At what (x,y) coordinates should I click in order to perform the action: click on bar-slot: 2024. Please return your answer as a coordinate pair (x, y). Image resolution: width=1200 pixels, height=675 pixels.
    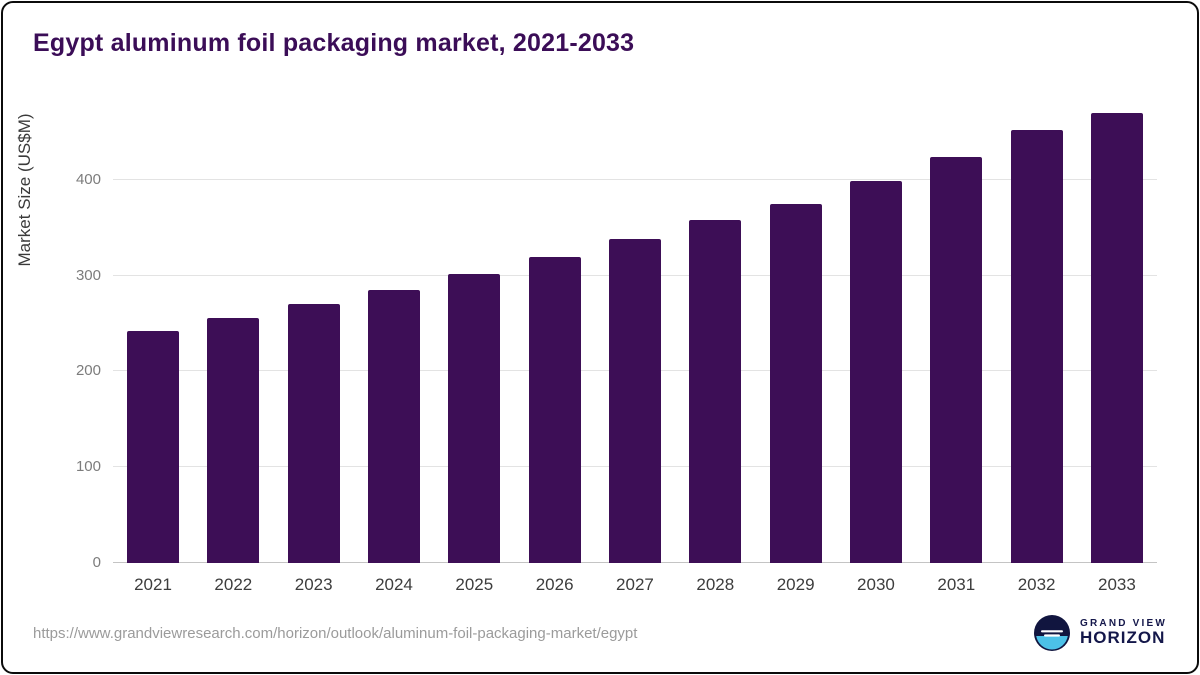
    Looking at the image, I should click on (393, 348).